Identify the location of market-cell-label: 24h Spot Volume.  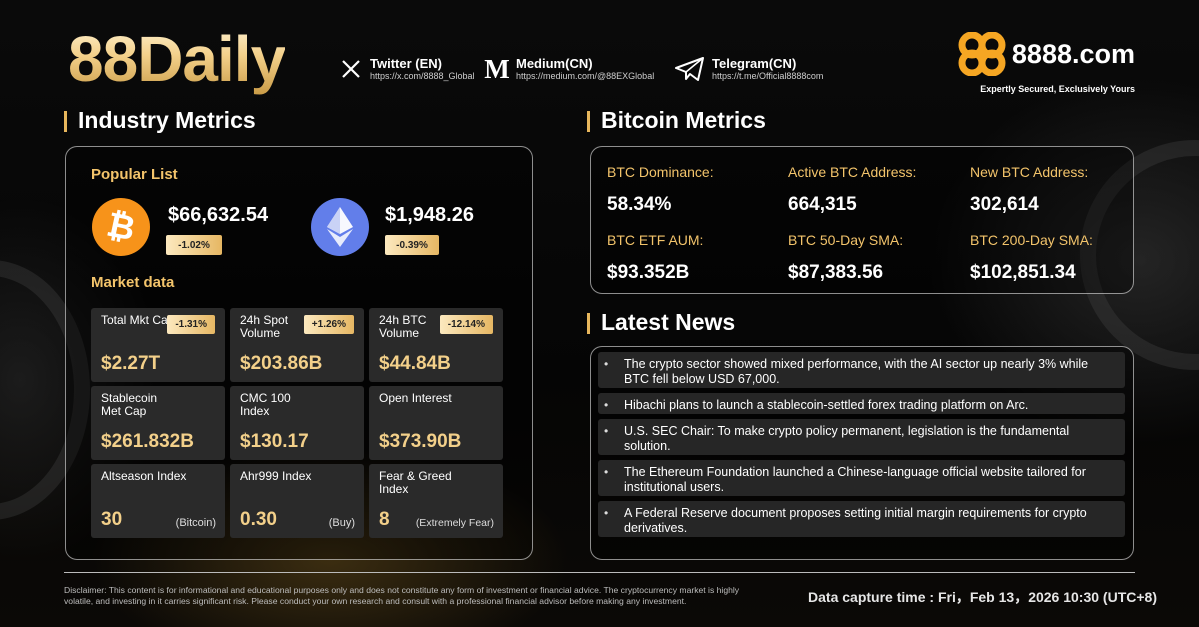
(264, 326).